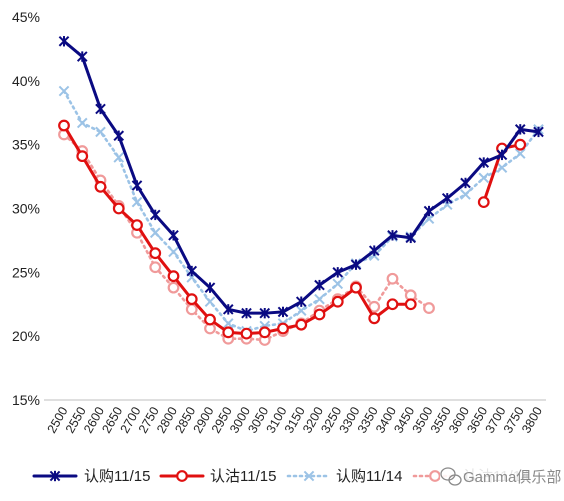 This screenshot has height=501, width=564. Describe the element at coordinates (532, 419) in the screenshot. I see `x-tick-label: 3800` at that location.